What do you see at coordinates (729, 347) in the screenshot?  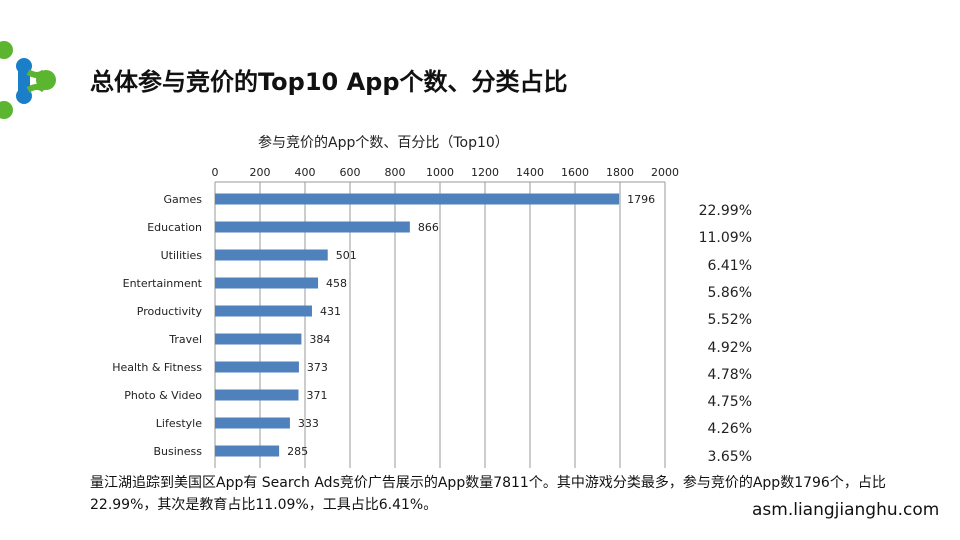 I see `percentage-label: 4.92%` at bounding box center [729, 347].